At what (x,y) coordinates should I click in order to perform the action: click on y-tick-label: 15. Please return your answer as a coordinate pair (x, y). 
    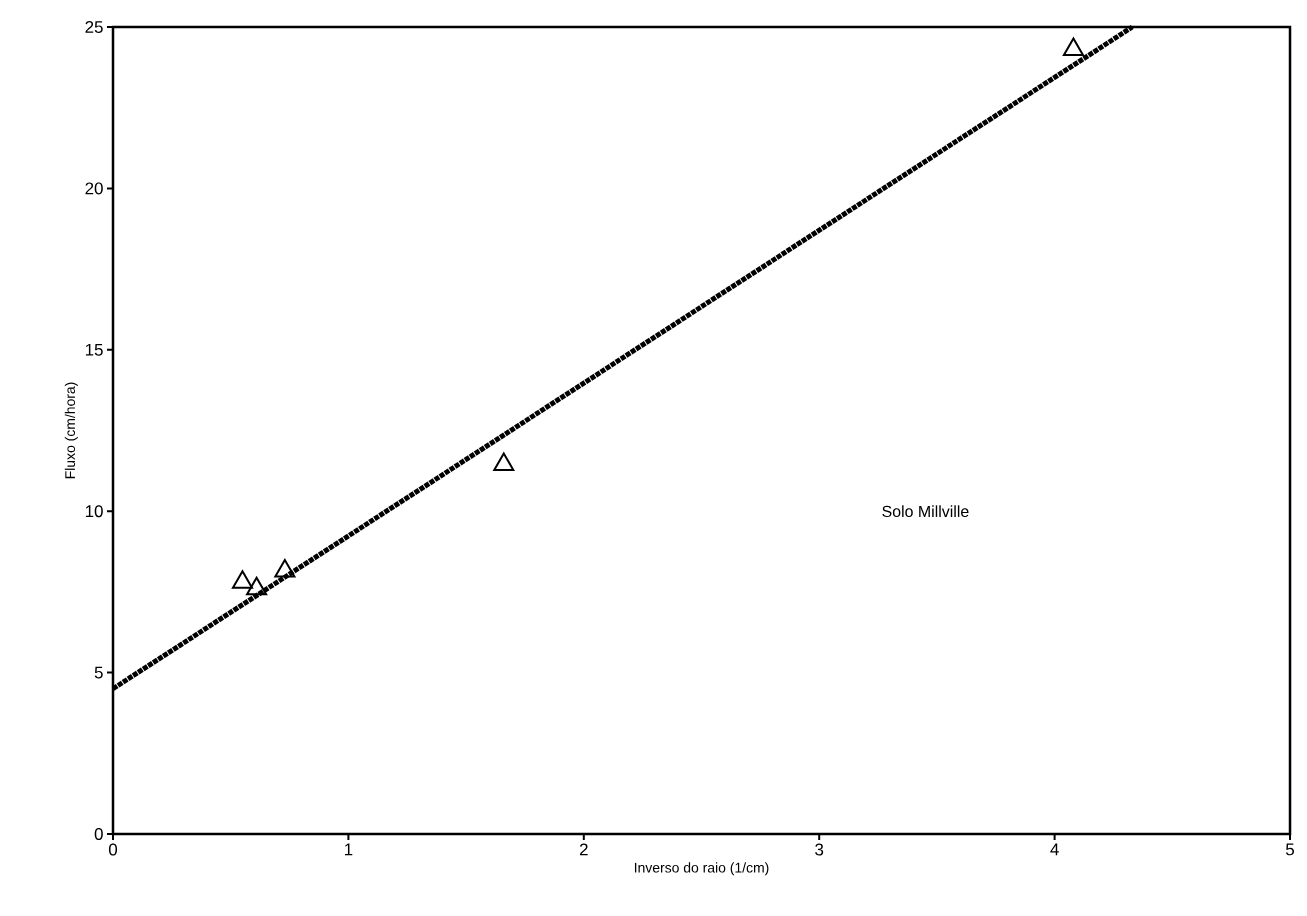
    Looking at the image, I should click on (94, 349).